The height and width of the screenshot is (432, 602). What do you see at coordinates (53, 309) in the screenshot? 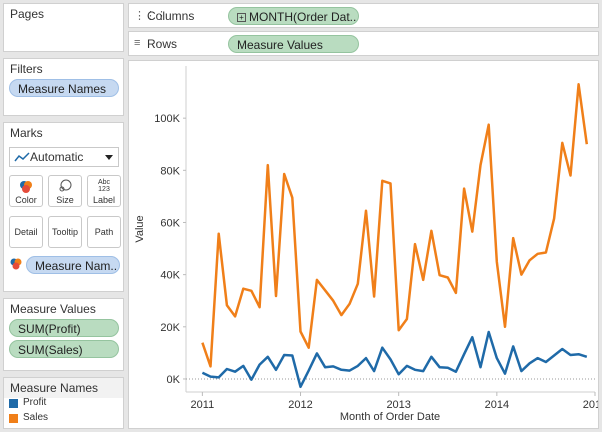
I see `measure-values-title: Measure Values` at bounding box center [53, 309].